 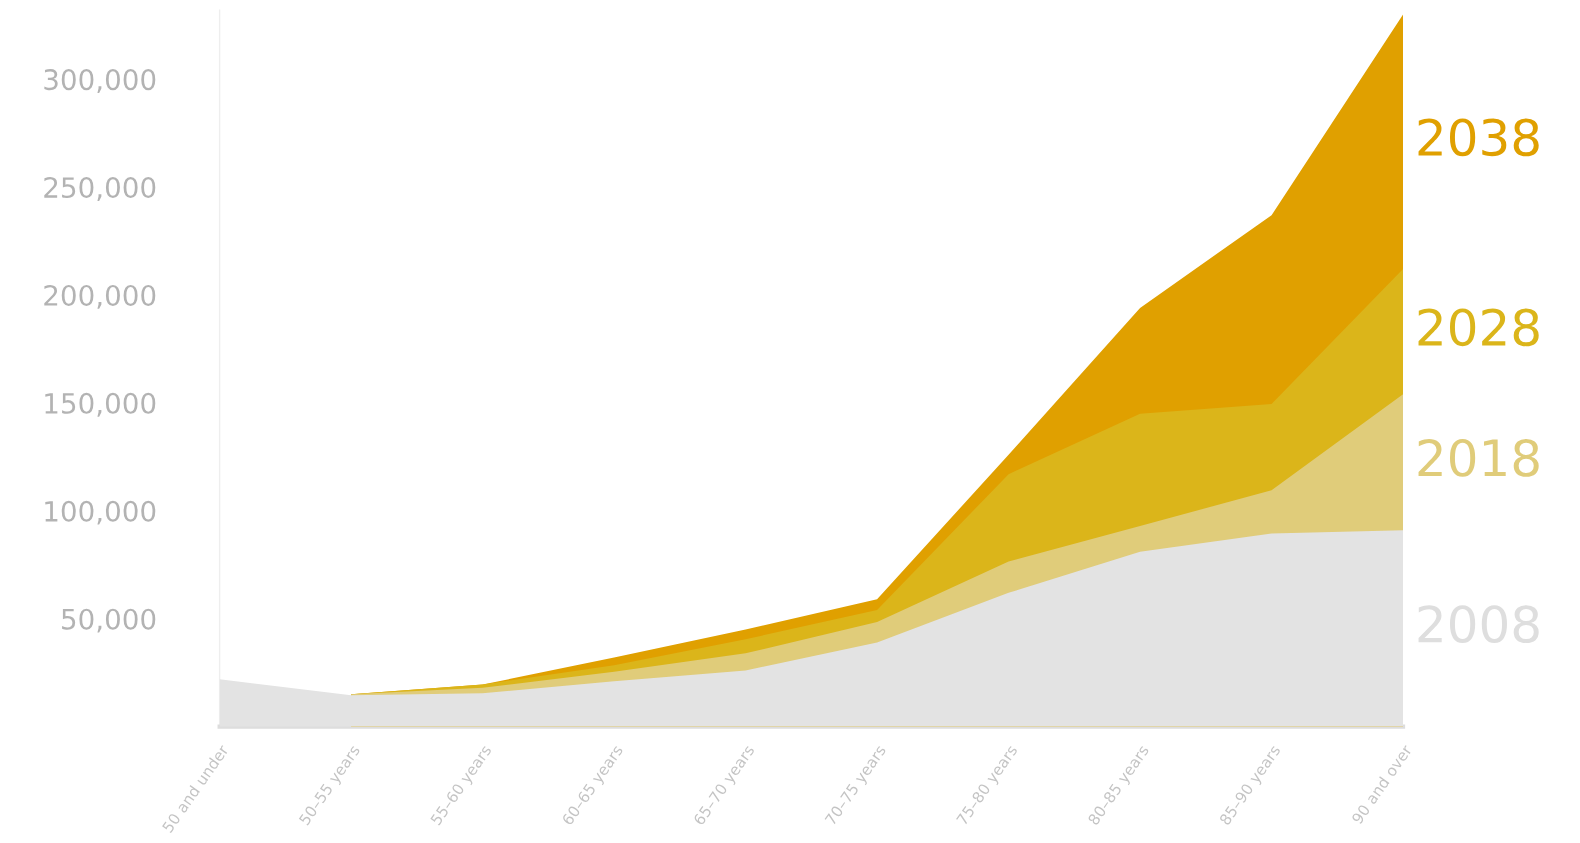 What do you see at coordinates (1478, 457) in the screenshot?
I see `series-label: 2018` at bounding box center [1478, 457].